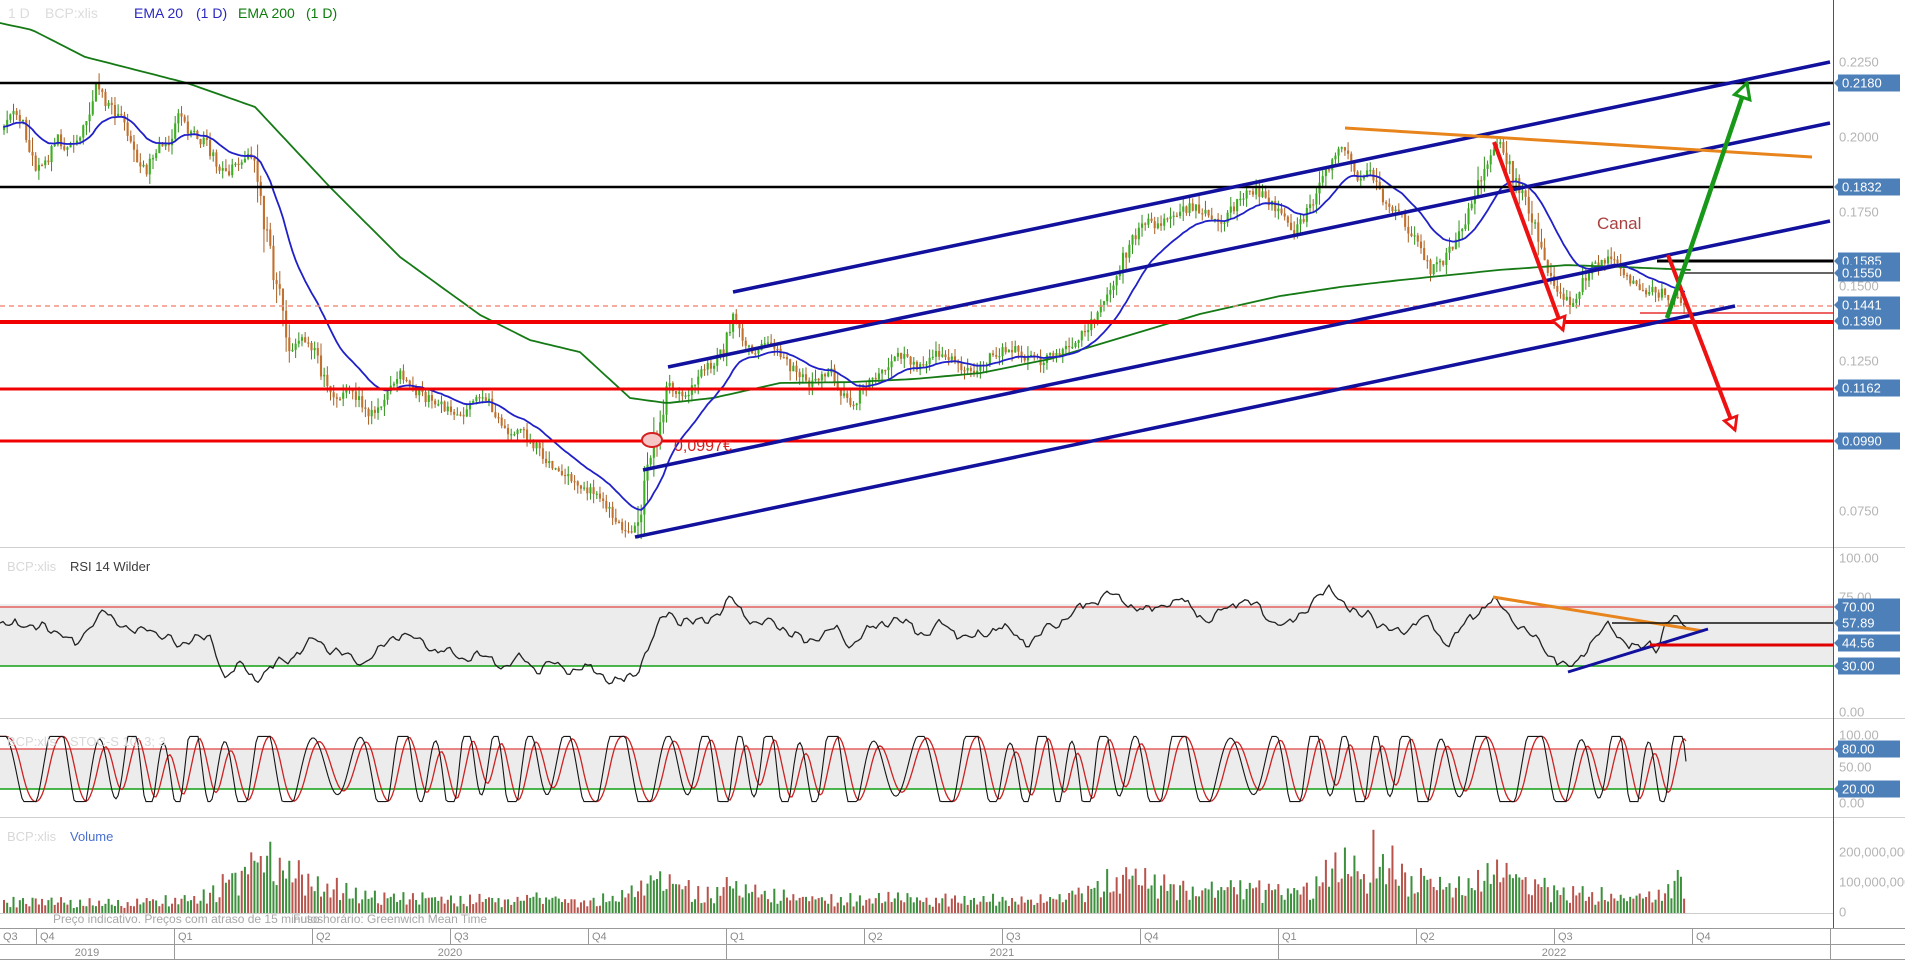 Image resolution: width=1905 pixels, height=960 pixels. I want to click on ema20-legend: EMA 20, so click(159, 13).